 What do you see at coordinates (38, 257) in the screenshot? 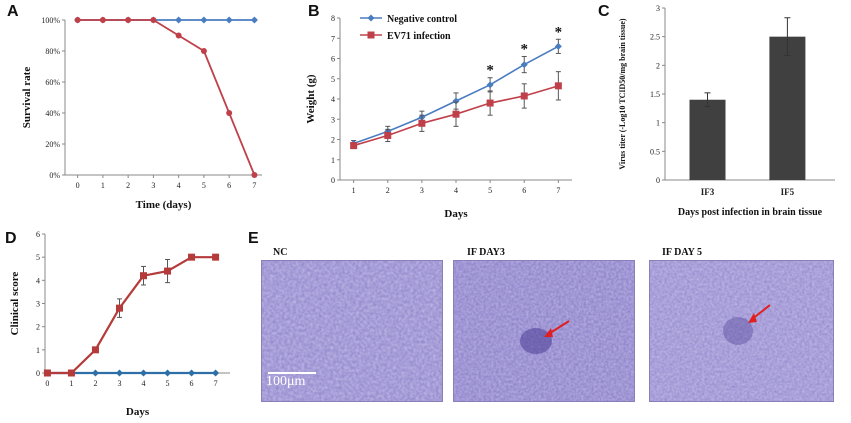
I see `D-ytick-label: 5` at bounding box center [38, 257].